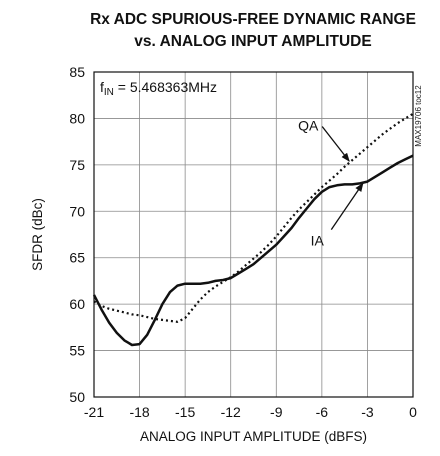 The height and width of the screenshot is (456, 440). Describe the element at coordinates (77, 397) in the screenshot. I see `y-tick-label: 50` at that location.